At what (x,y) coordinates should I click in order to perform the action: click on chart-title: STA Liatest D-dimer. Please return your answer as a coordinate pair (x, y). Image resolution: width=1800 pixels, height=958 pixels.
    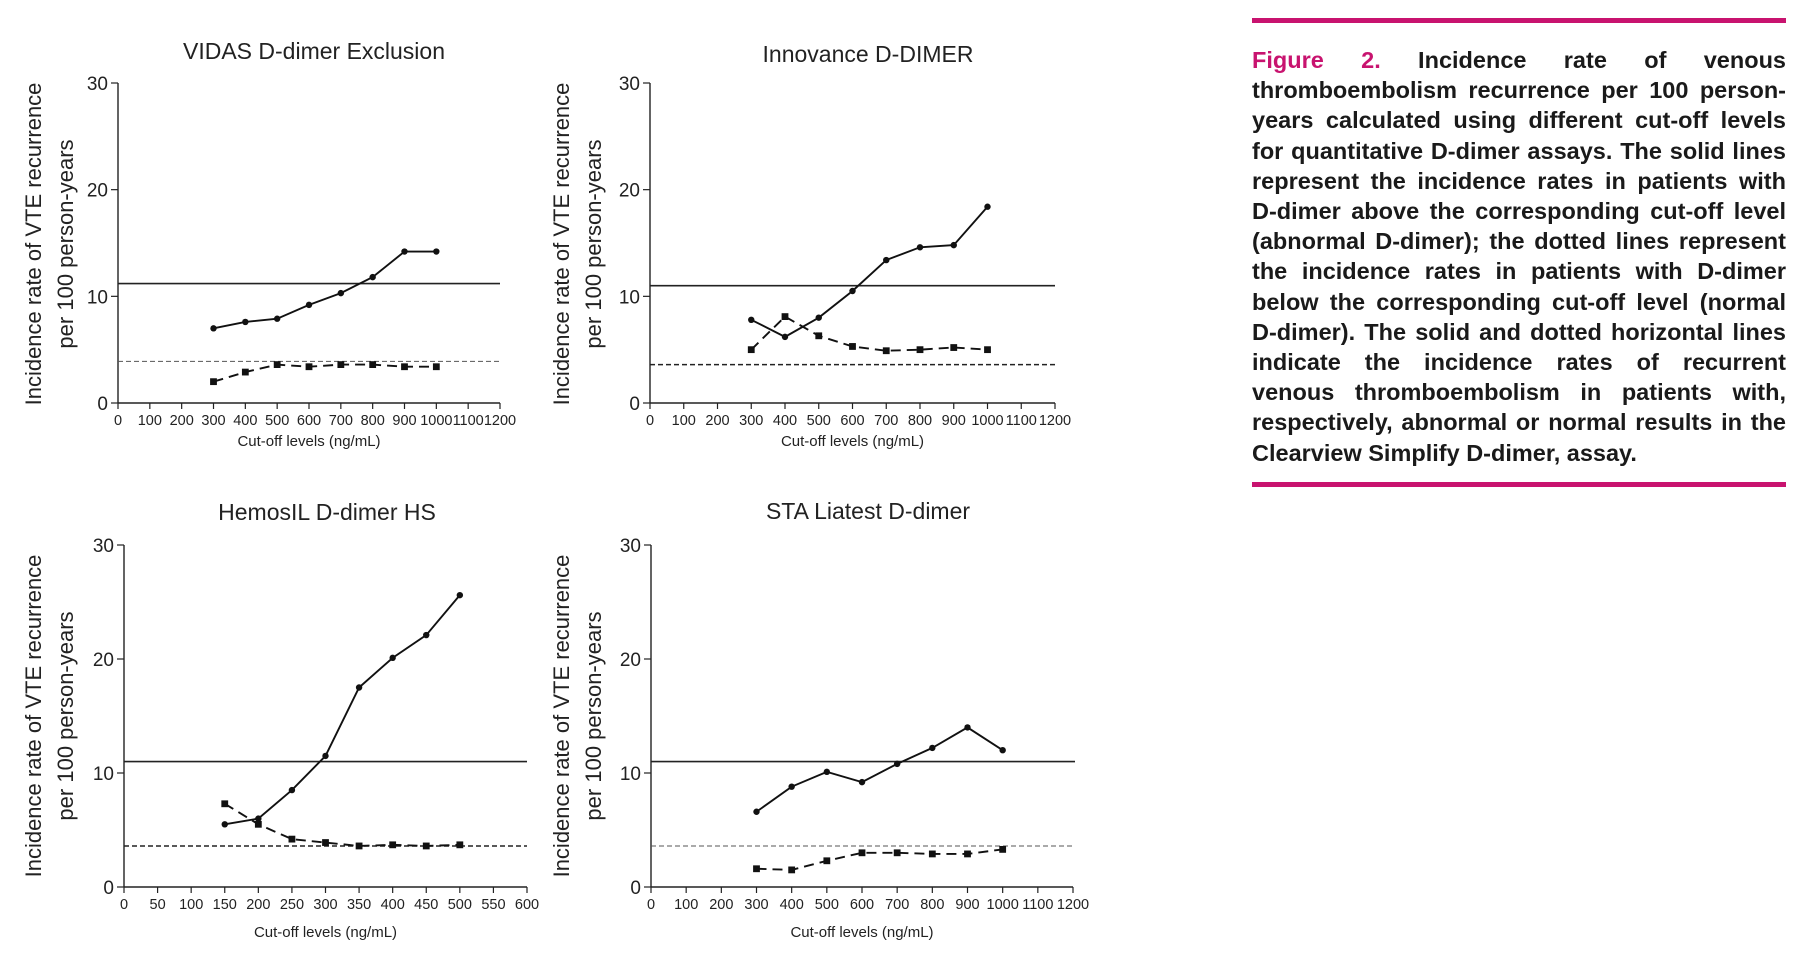
    Looking at the image, I should click on (868, 511).